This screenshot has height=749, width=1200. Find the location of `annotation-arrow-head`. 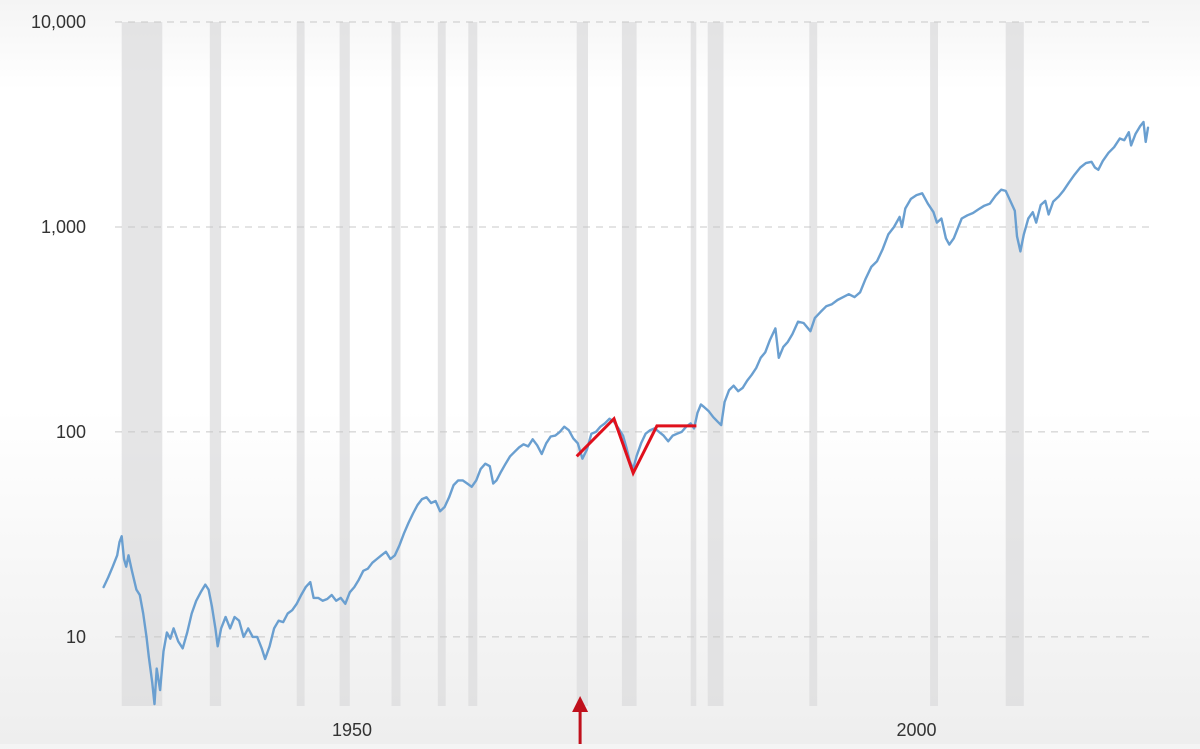

annotation-arrow-head is located at coordinates (580, 704).